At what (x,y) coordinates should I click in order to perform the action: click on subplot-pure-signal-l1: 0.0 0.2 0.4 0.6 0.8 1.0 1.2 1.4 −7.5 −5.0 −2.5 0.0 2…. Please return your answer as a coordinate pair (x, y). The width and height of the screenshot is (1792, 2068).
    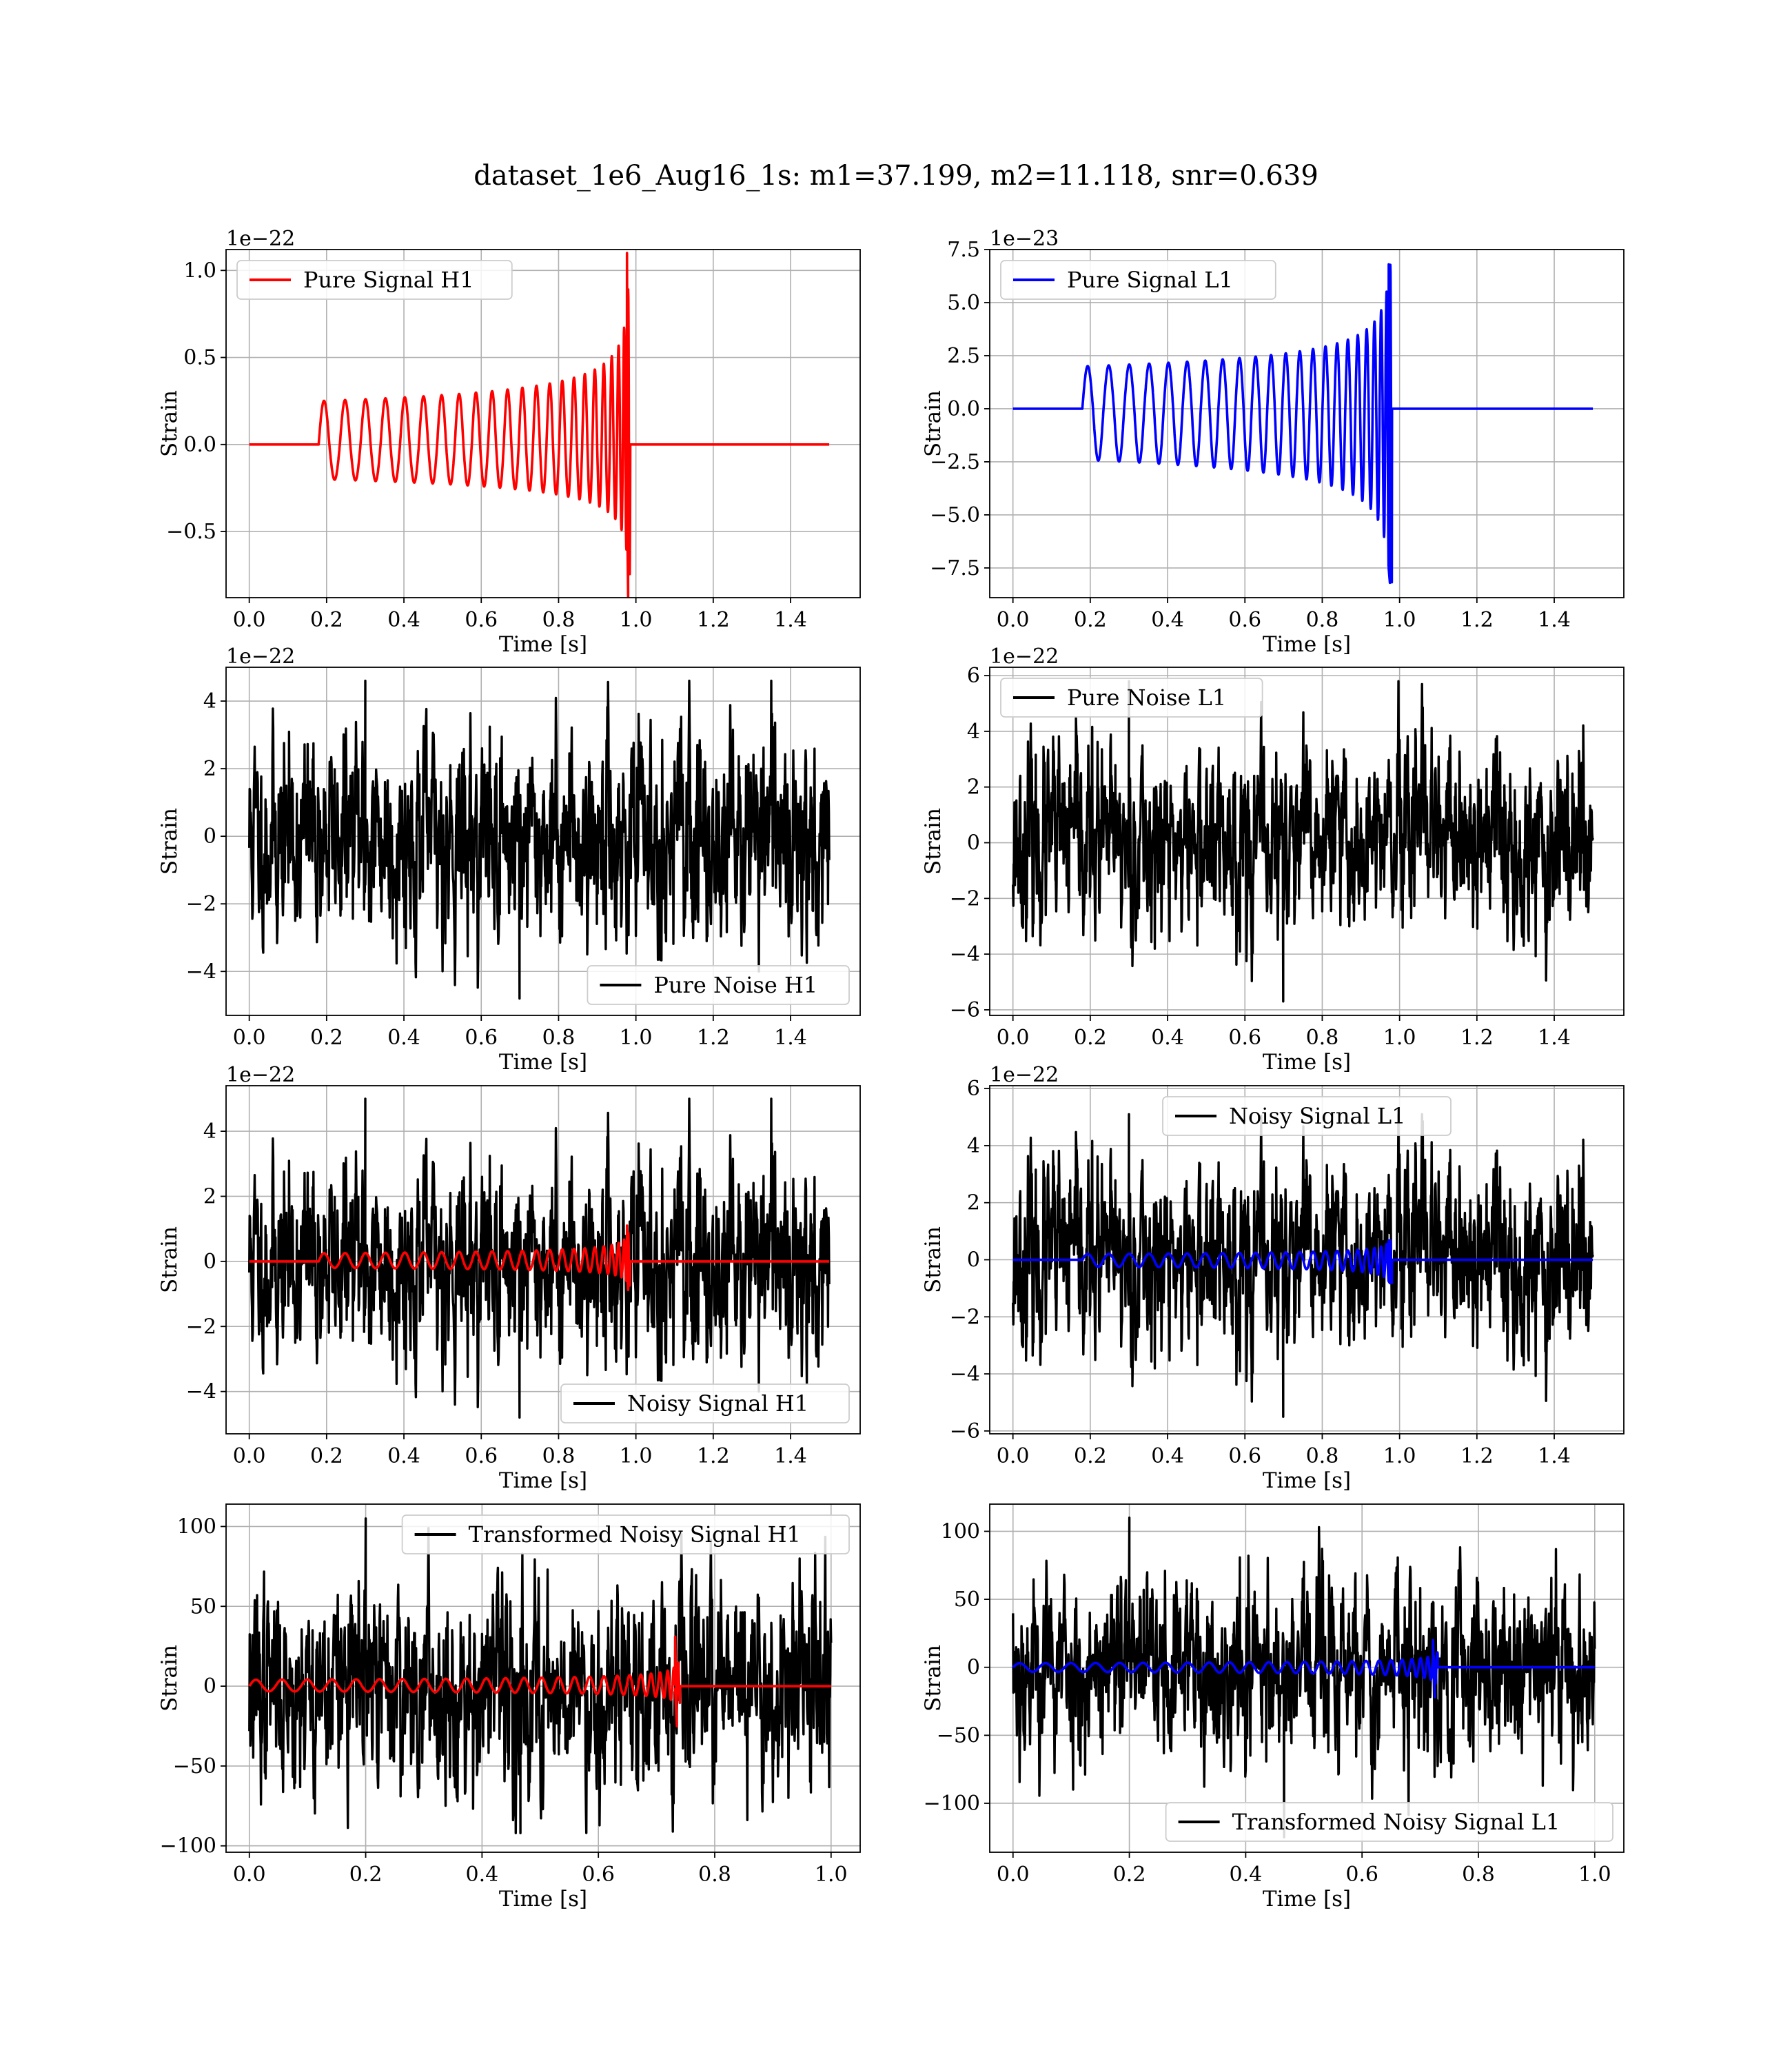
    Looking at the image, I should click on (1273, 442).